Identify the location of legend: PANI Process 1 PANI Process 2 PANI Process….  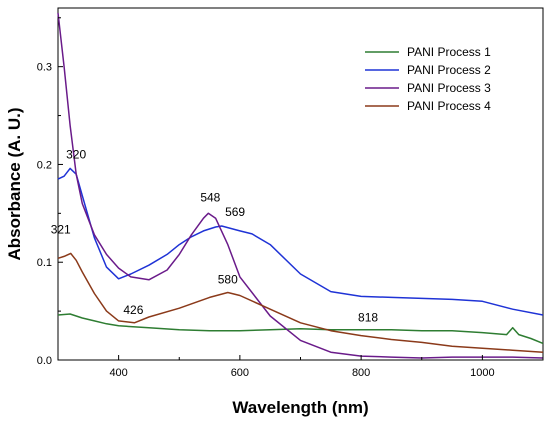
(428, 79).